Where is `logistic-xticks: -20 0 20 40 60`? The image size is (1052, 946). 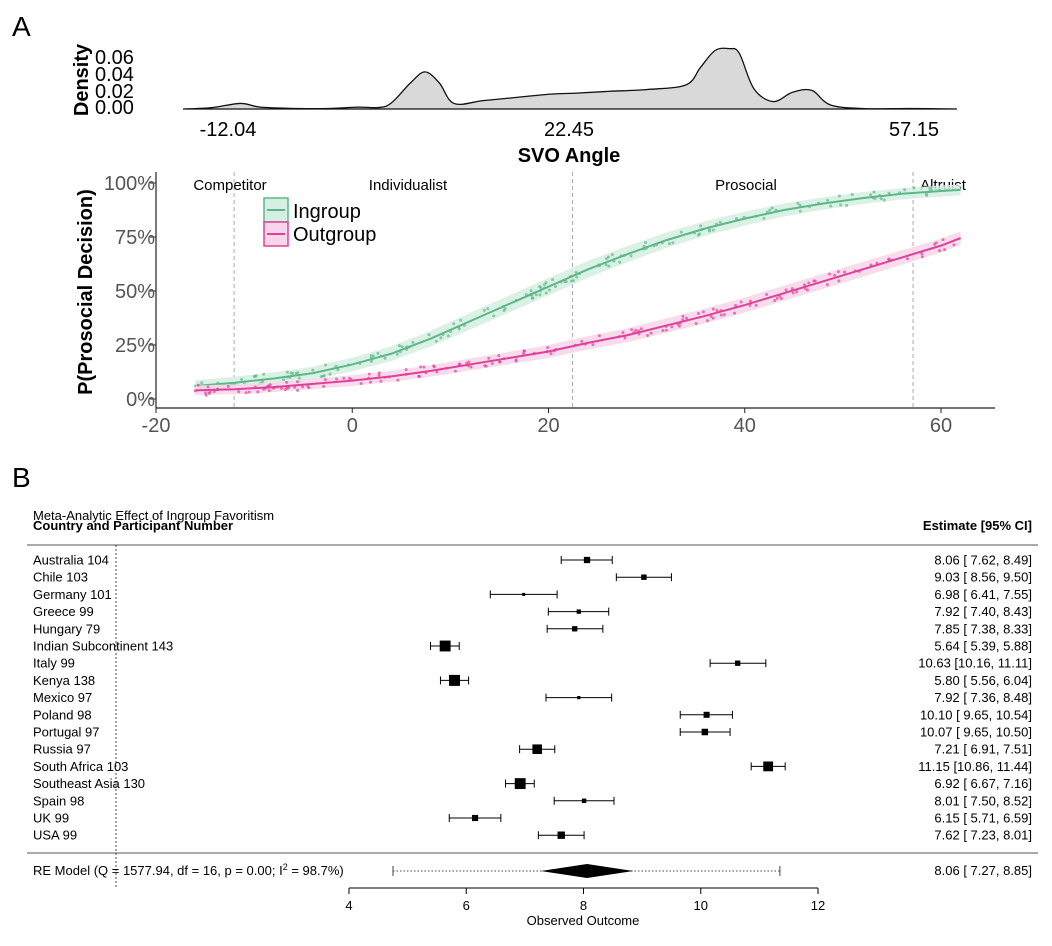
logistic-xticks: -20 0 20 40 60 is located at coordinates (547, 422).